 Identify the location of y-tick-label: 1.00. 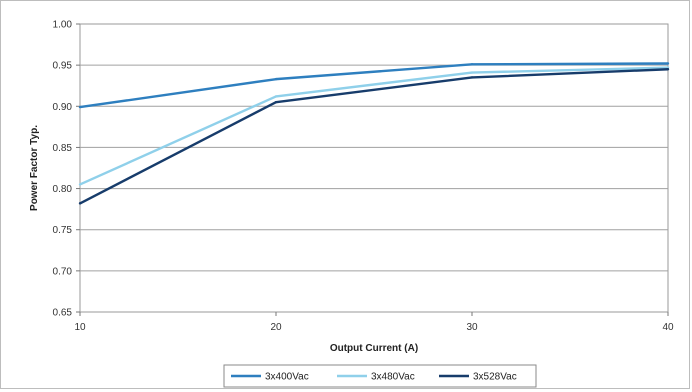
(63, 25).